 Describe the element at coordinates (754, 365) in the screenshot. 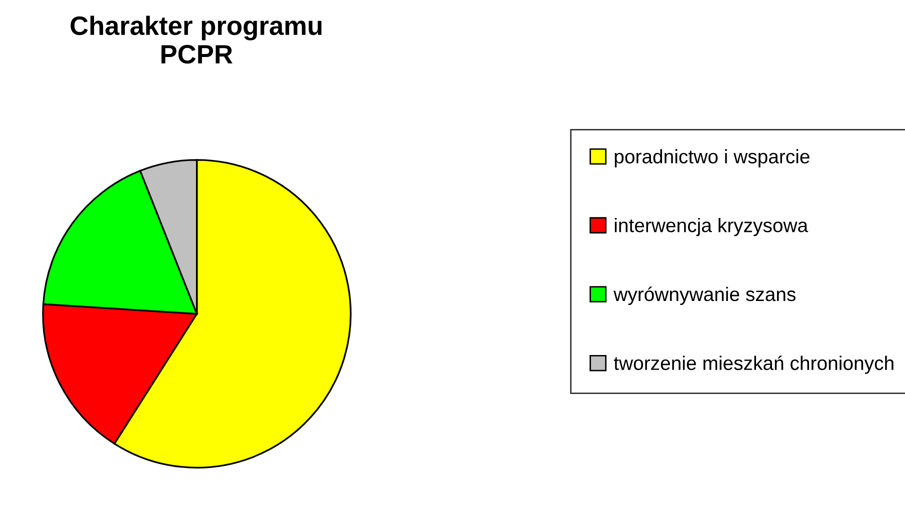

I see `legend-label: tworzenie mieszkań chronionych` at that location.